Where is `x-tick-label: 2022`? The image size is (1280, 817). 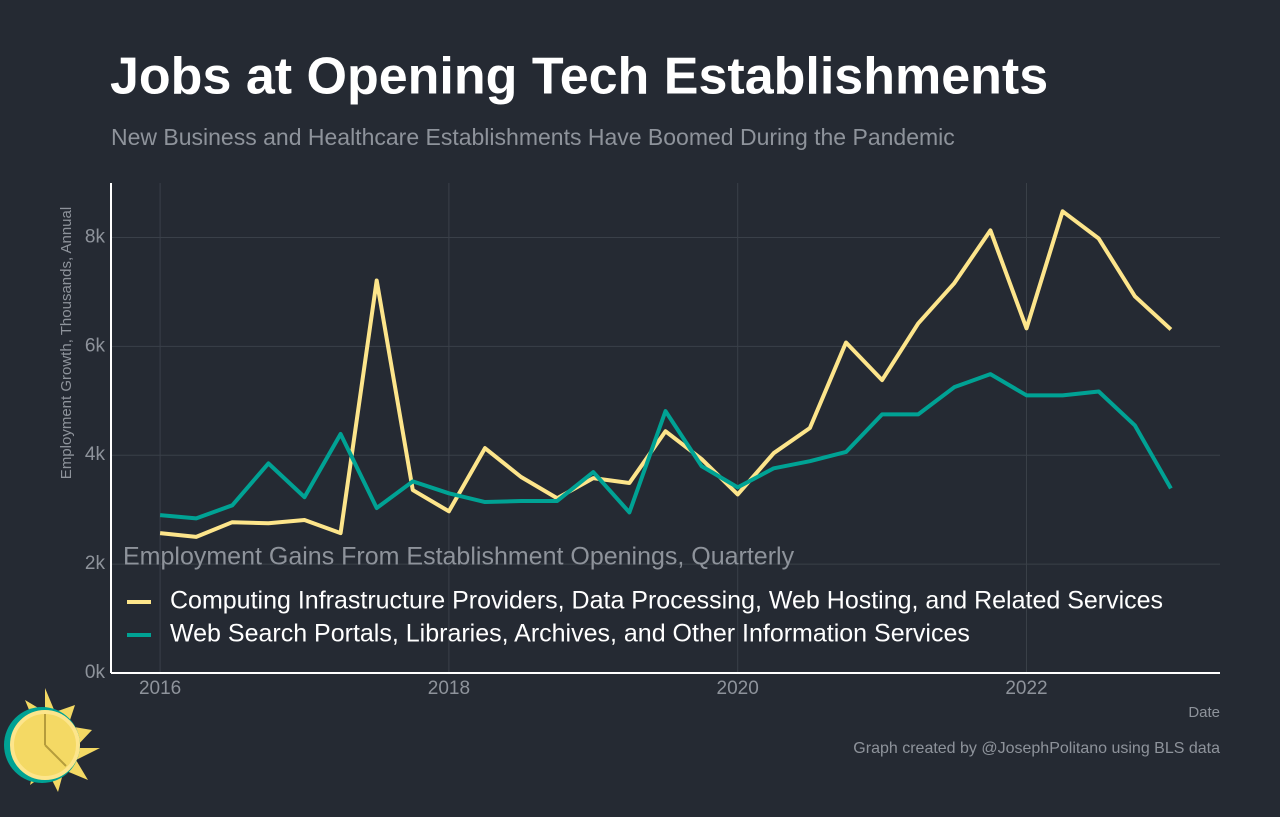
x-tick-label: 2022 is located at coordinates (1026, 688).